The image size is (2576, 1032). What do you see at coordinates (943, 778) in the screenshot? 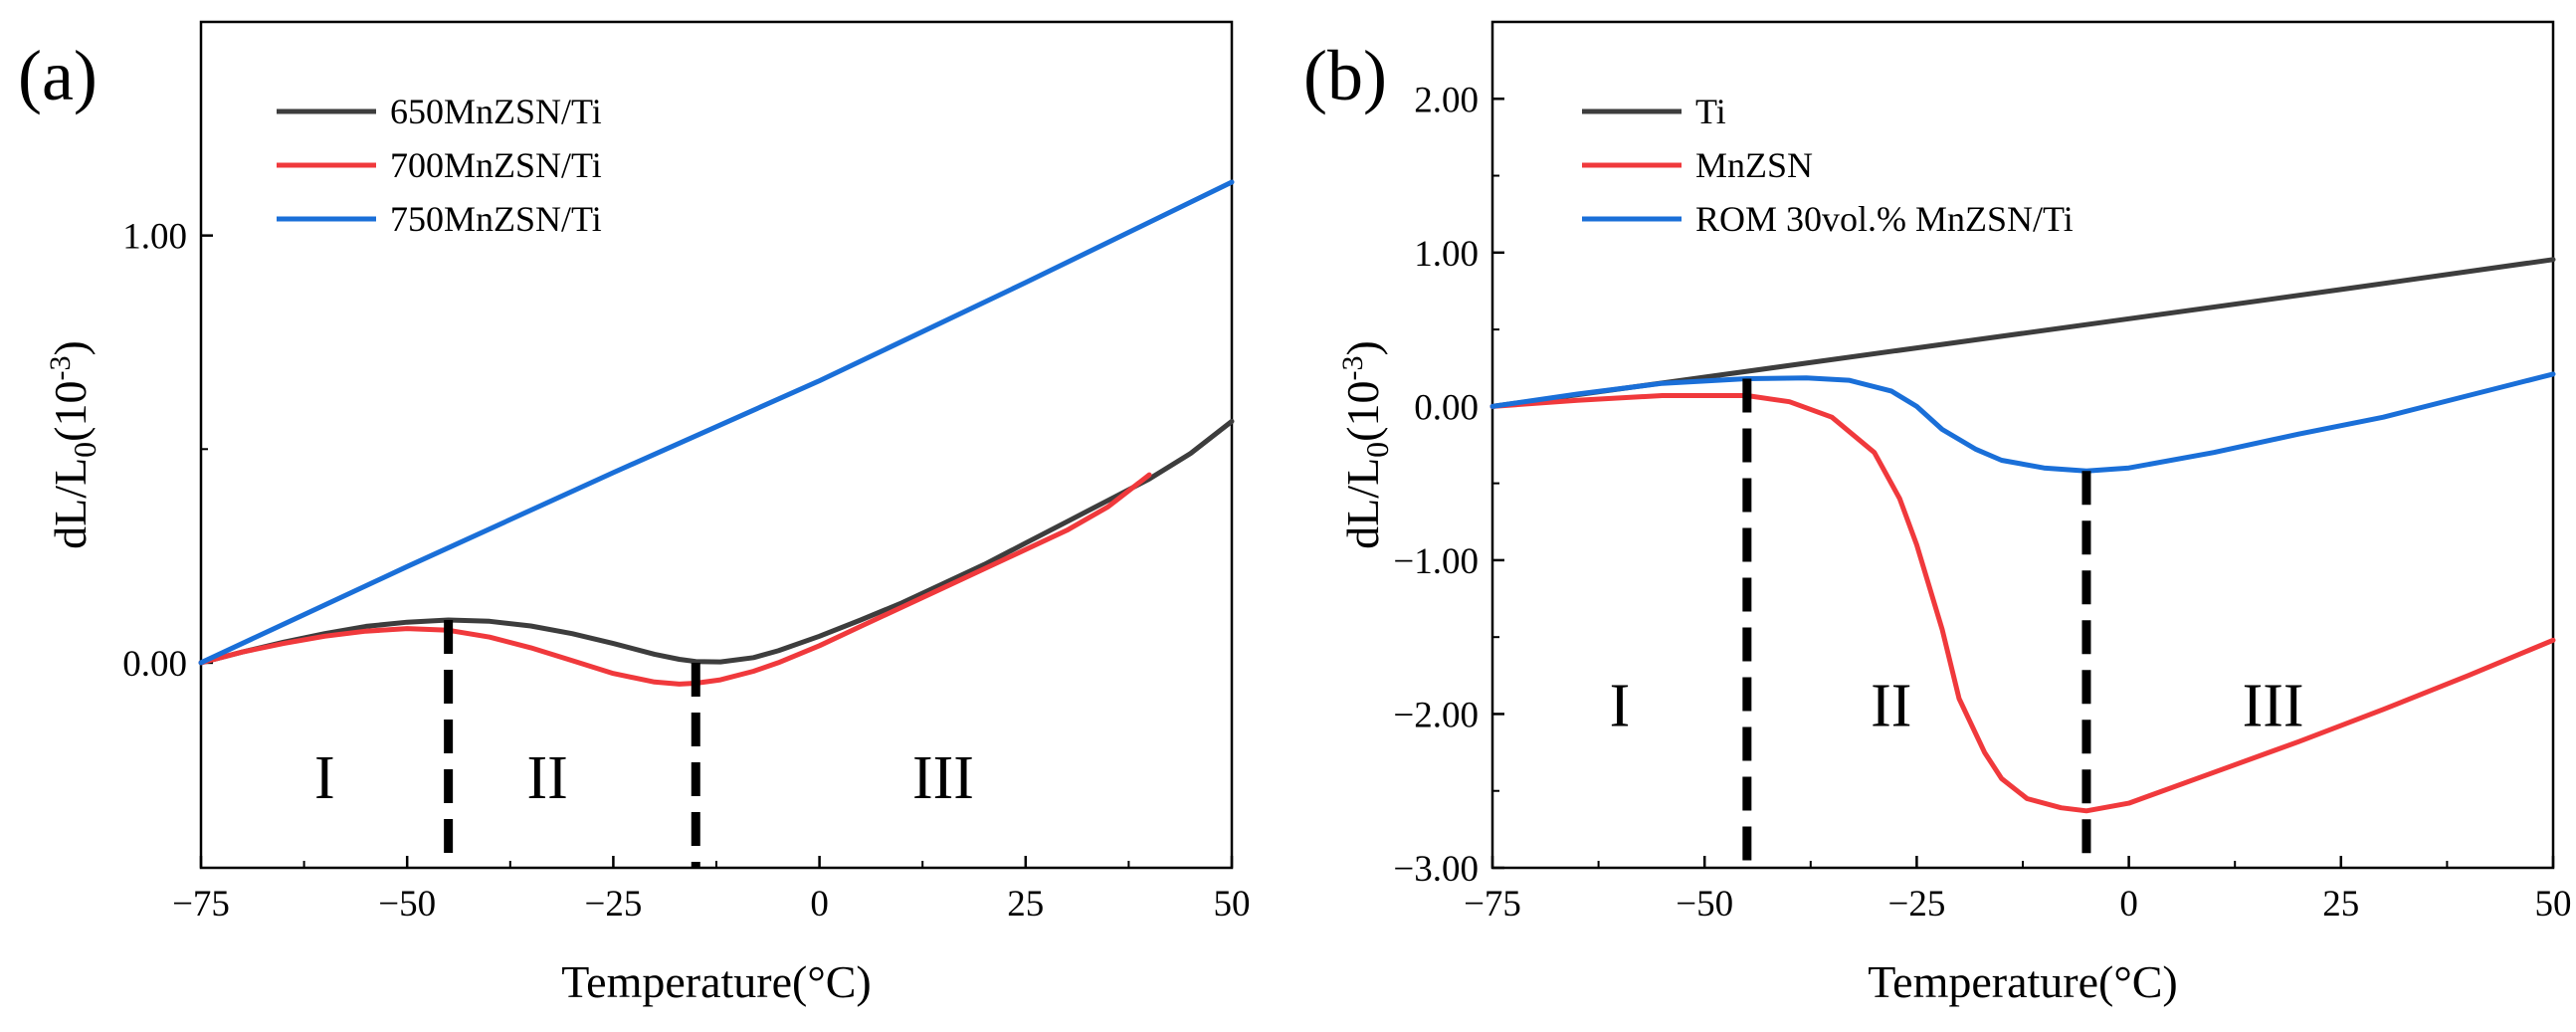
I see `panel-a-region-label: III` at bounding box center [943, 778].